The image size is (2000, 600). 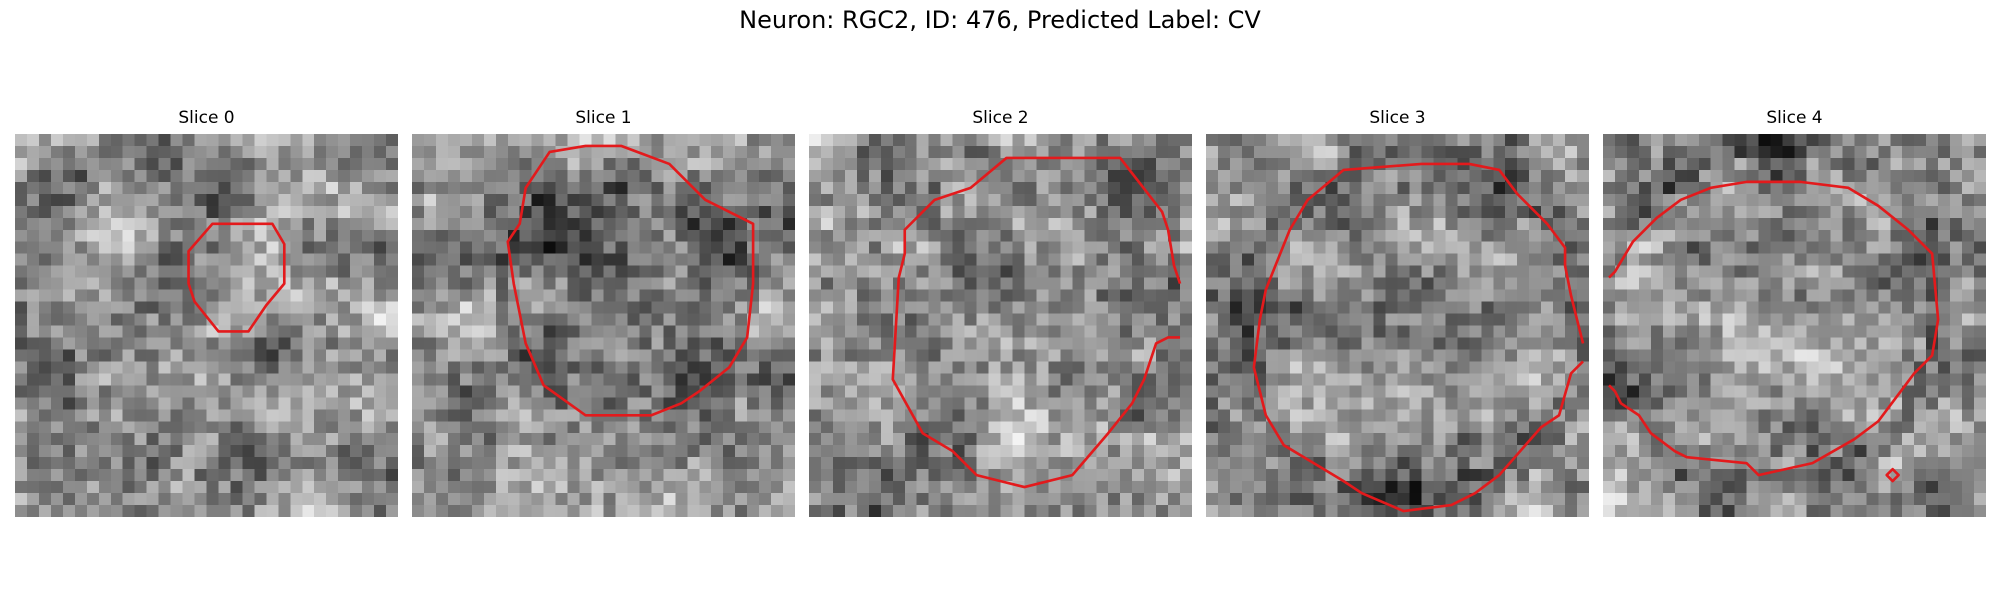 I want to click on slice-title-3: Slice 3, so click(x=1397, y=118).